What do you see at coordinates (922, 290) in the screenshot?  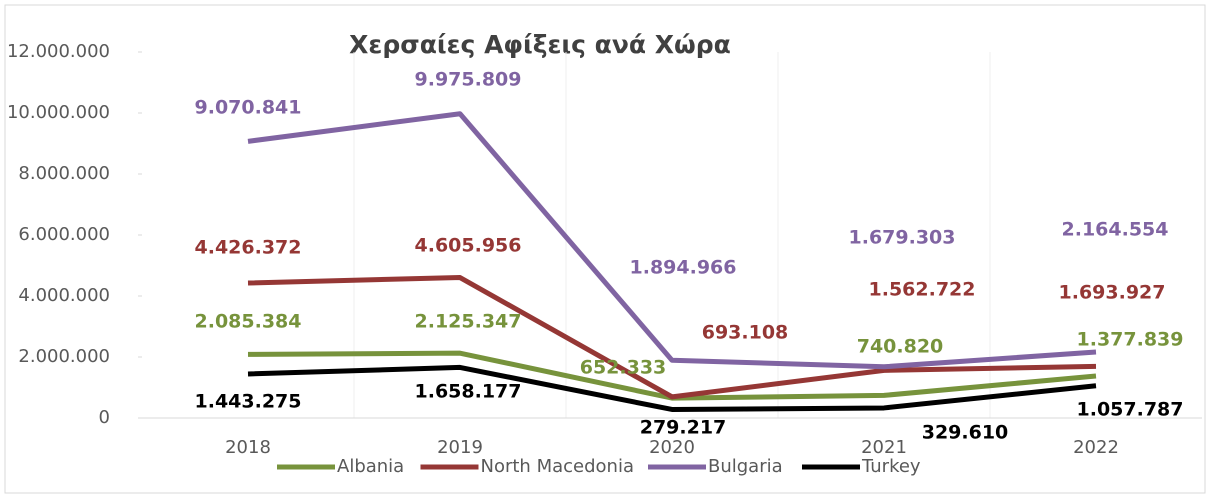 I see `data-label: 1.562.722` at bounding box center [922, 290].